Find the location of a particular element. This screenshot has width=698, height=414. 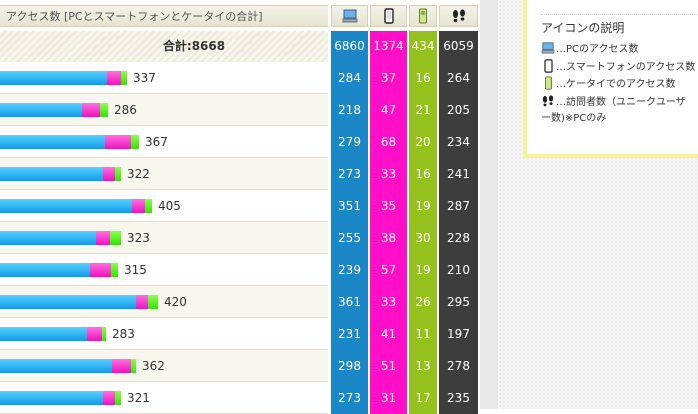

table-row: 362 298 51 13 278 is located at coordinates (240, 366).